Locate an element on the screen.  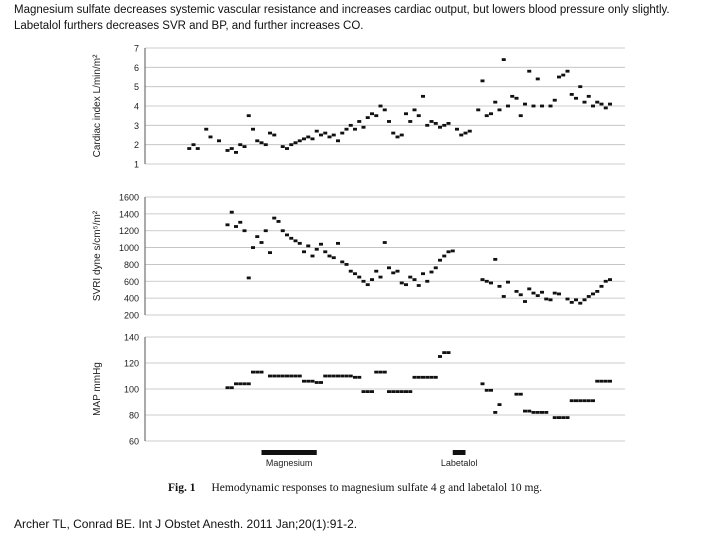
y-axis-label: SVRI dyne s/cm⁵/m² is located at coordinates (97, 255).